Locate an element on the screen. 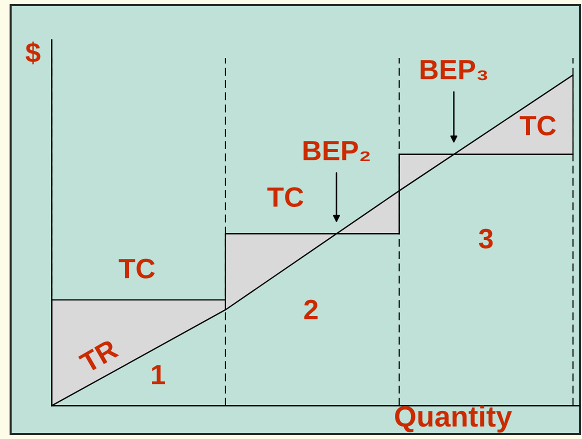 Image resolution: width=582 pixels, height=439 pixels. series-label: TC is located at coordinates (136, 268).